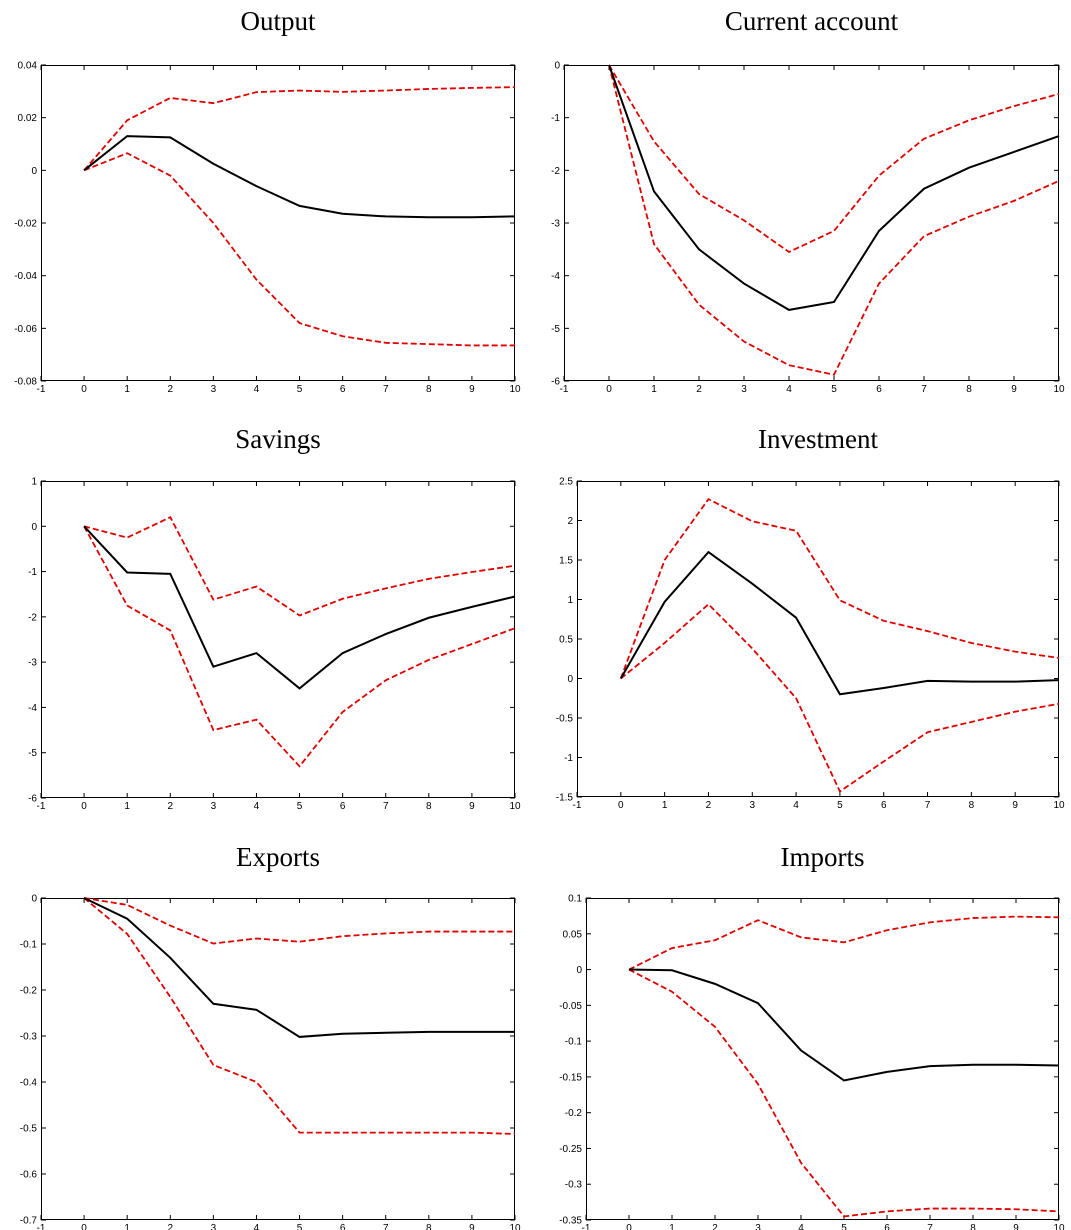 The width and height of the screenshot is (1071, 1230). I want to click on current-account-x-tick-label: 2, so click(699, 389).